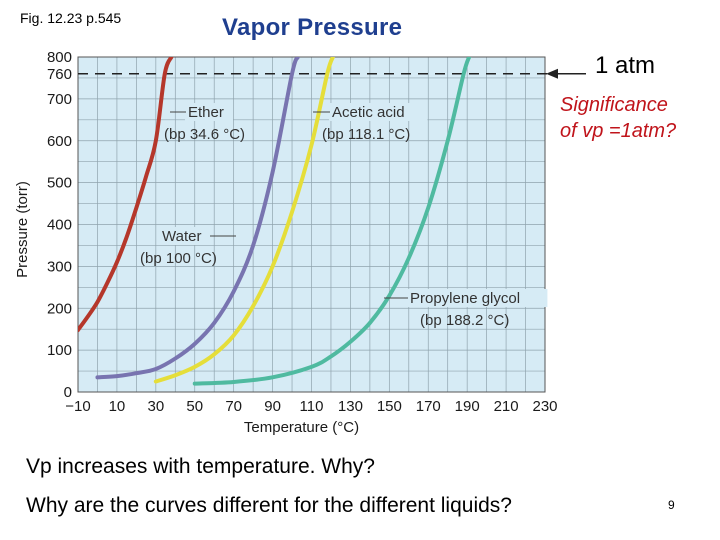  Describe the element at coordinates (506, 406) in the screenshot. I see `x-tick-label: 210` at that location.